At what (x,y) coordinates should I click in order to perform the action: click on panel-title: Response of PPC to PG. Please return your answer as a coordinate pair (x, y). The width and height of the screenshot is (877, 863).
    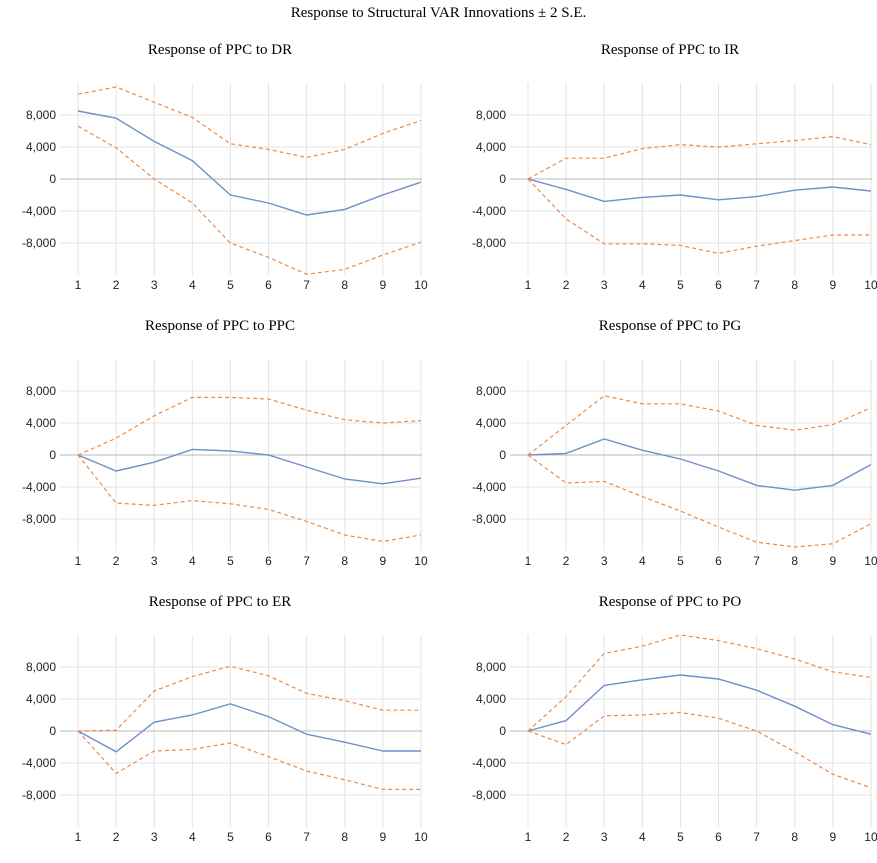
    Looking at the image, I should click on (670, 326).